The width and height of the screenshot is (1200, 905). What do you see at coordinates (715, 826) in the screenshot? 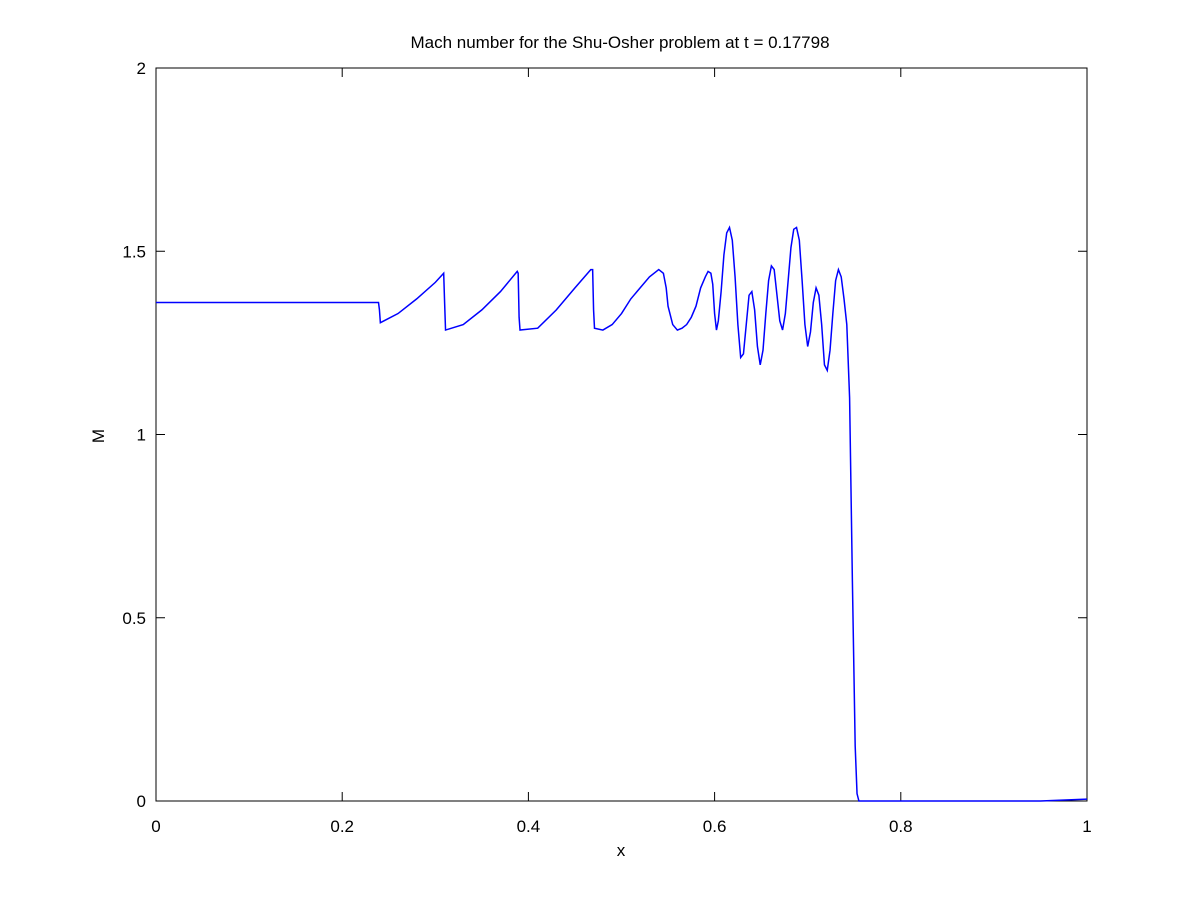
I see `x-tick-label: 0.6` at bounding box center [715, 826].